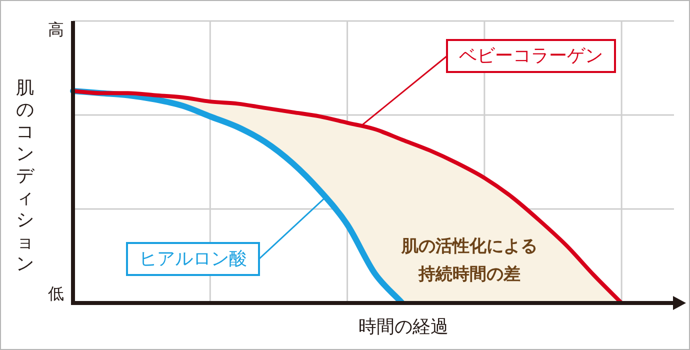 The height and width of the screenshot is (350, 690). Describe the element at coordinates (56, 30) in the screenshot. I see `text: 高` at that location.